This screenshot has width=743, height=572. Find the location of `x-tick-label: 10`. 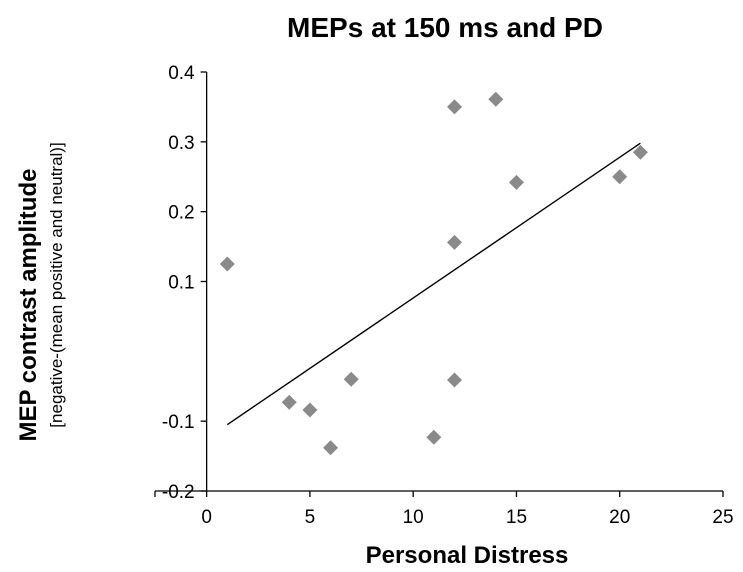

x-tick-label: 10 is located at coordinates (413, 517).